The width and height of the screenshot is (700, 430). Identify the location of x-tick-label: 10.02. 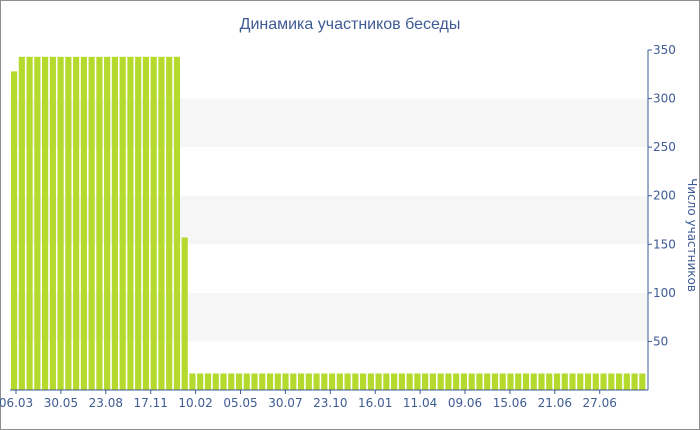
(195, 403).